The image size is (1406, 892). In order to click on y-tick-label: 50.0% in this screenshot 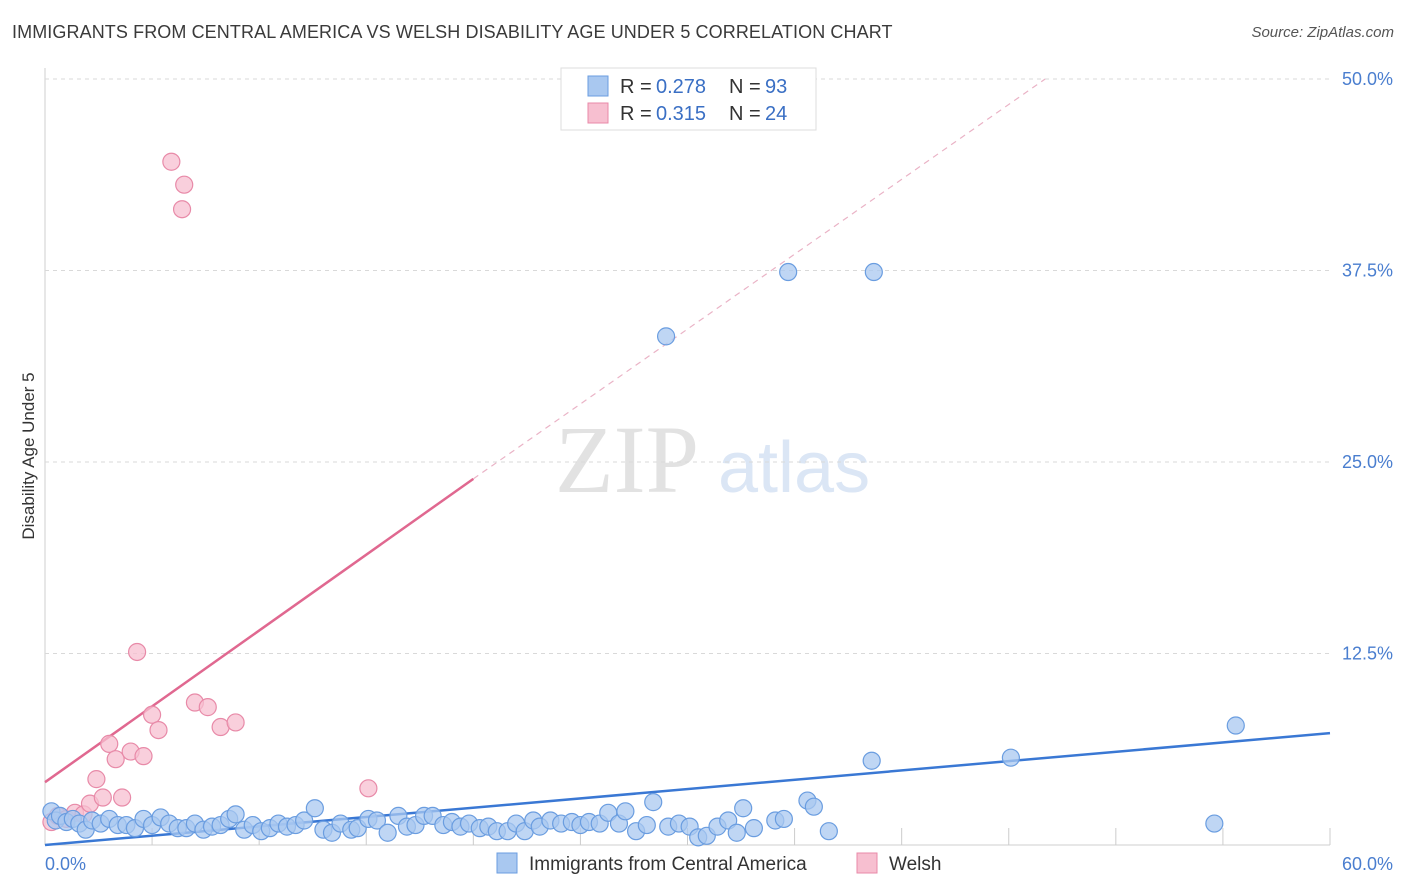, I will do `click(1367, 79)`.